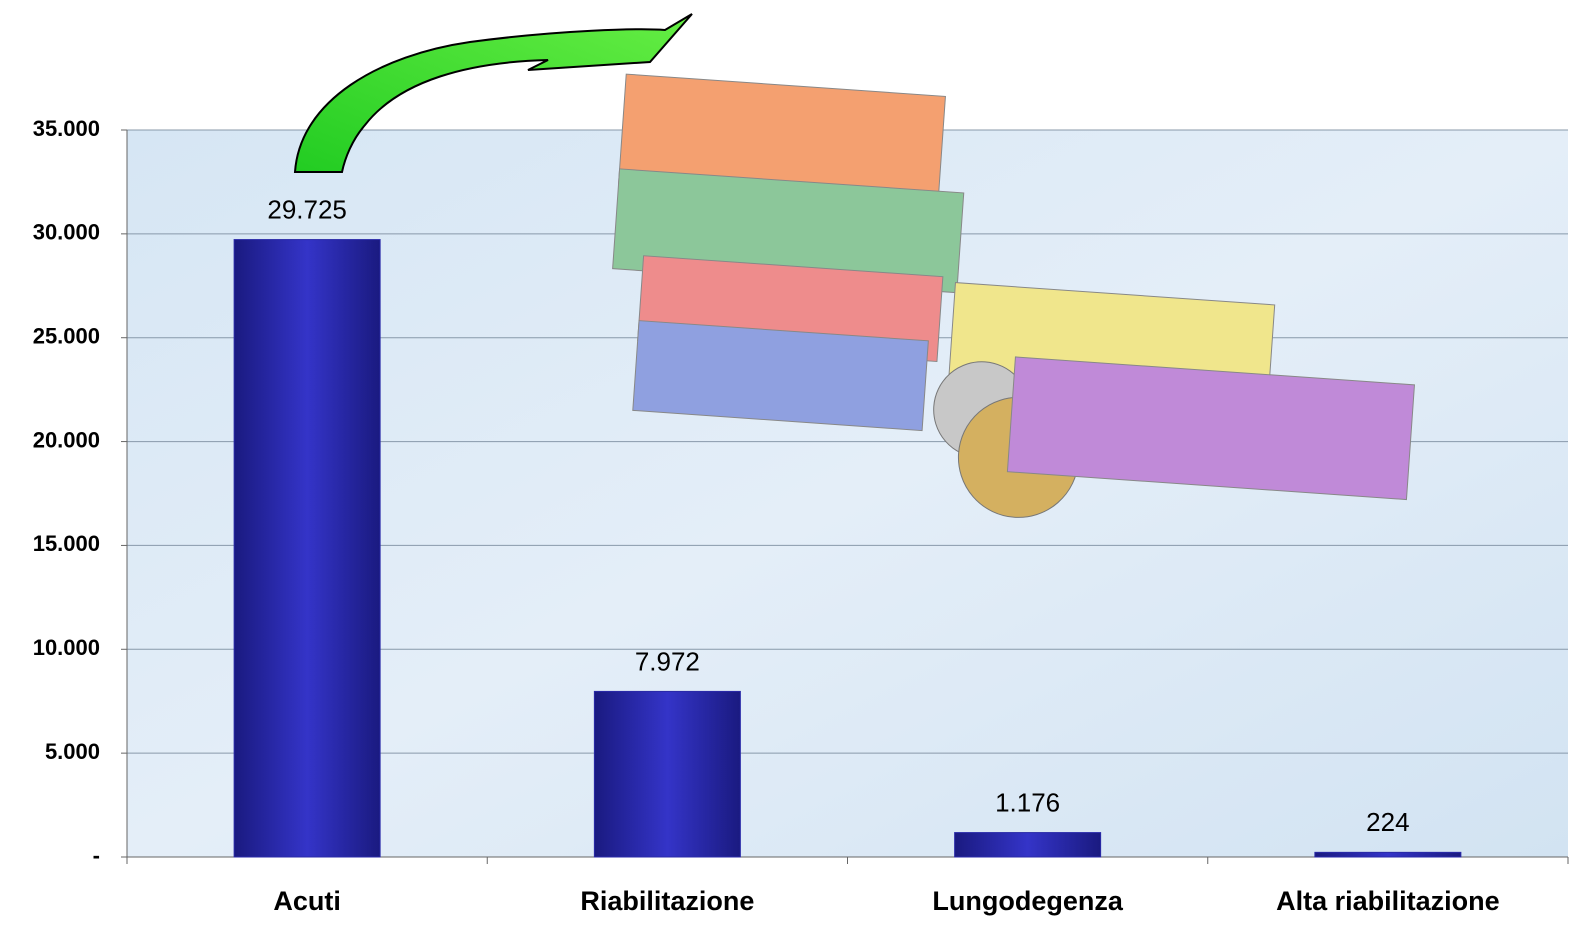 Image resolution: width=1583 pixels, height=928 pixels. Describe the element at coordinates (96, 855) in the screenshot. I see `y-tick-label: -` at that location.